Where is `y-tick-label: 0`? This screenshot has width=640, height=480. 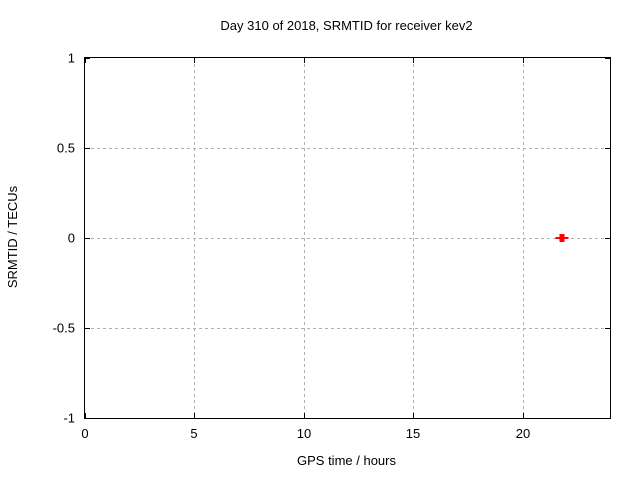 y-tick-label: 0 is located at coordinates (71, 238).